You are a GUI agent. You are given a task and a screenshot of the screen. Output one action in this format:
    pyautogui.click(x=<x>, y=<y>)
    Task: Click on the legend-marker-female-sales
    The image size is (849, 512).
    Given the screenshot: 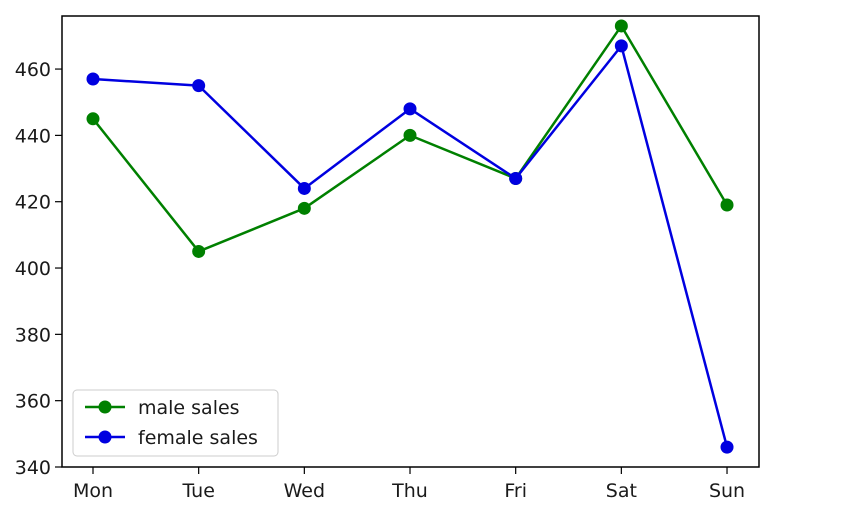 What is the action you would take?
    pyautogui.click(x=105, y=437)
    